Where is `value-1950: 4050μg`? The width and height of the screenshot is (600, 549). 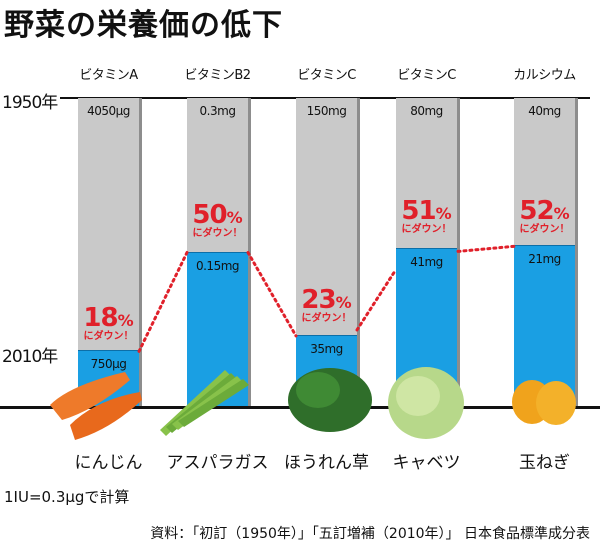 value-1950: 4050μg is located at coordinates (108, 111).